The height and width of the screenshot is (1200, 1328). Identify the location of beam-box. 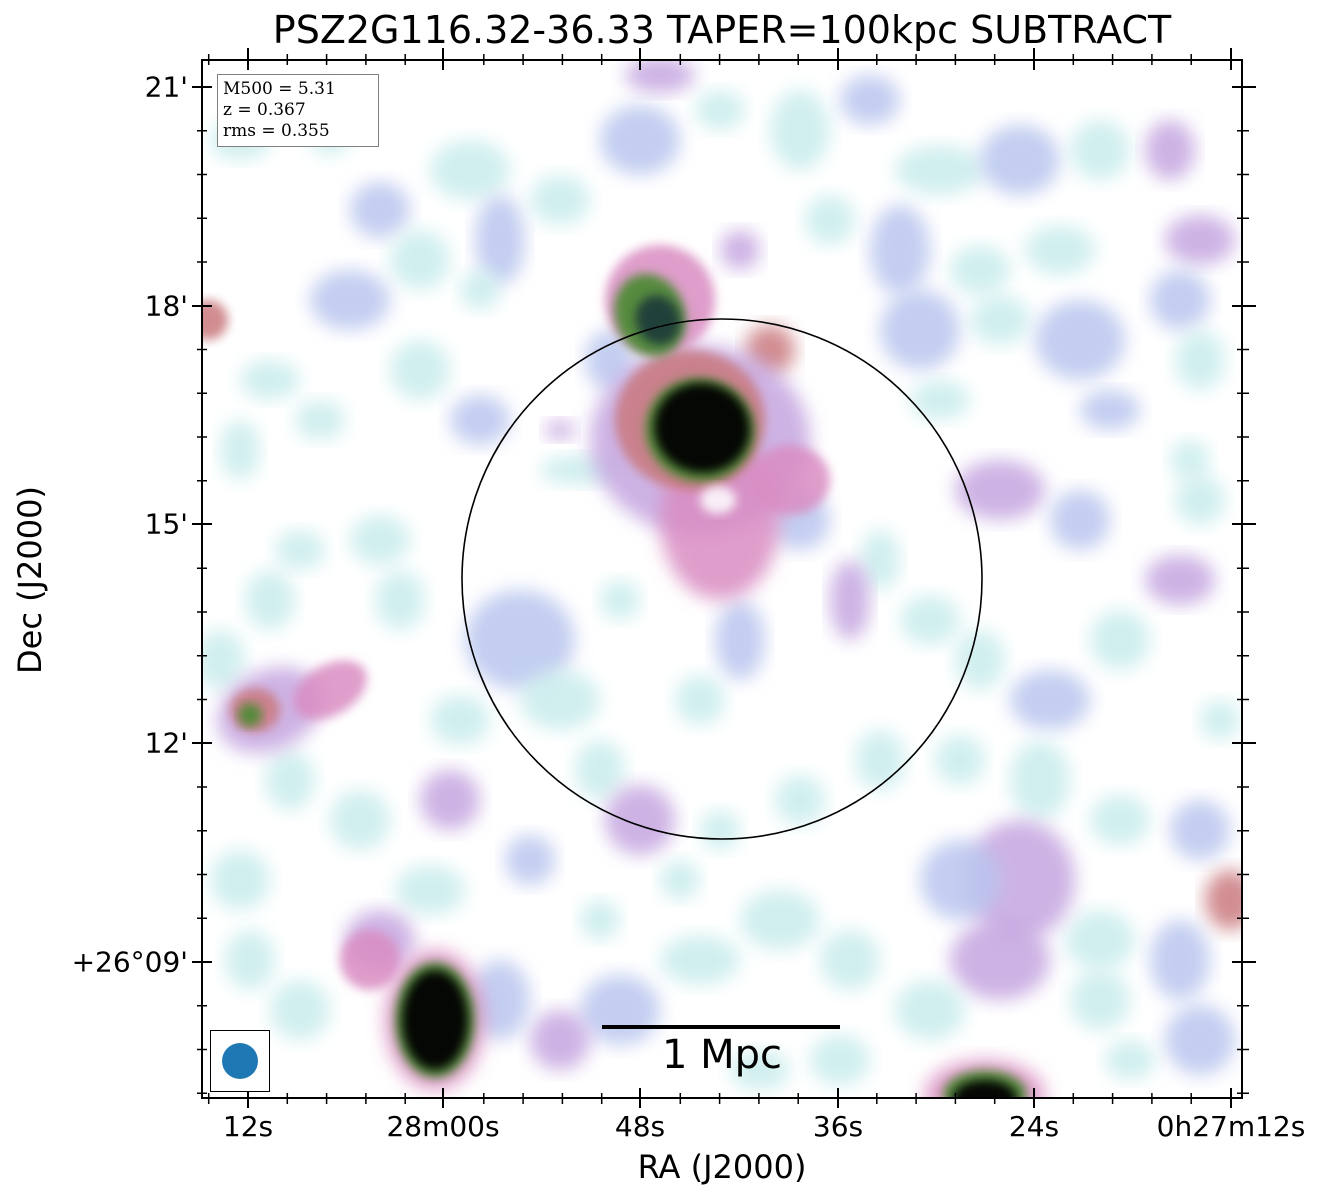
(240, 1061).